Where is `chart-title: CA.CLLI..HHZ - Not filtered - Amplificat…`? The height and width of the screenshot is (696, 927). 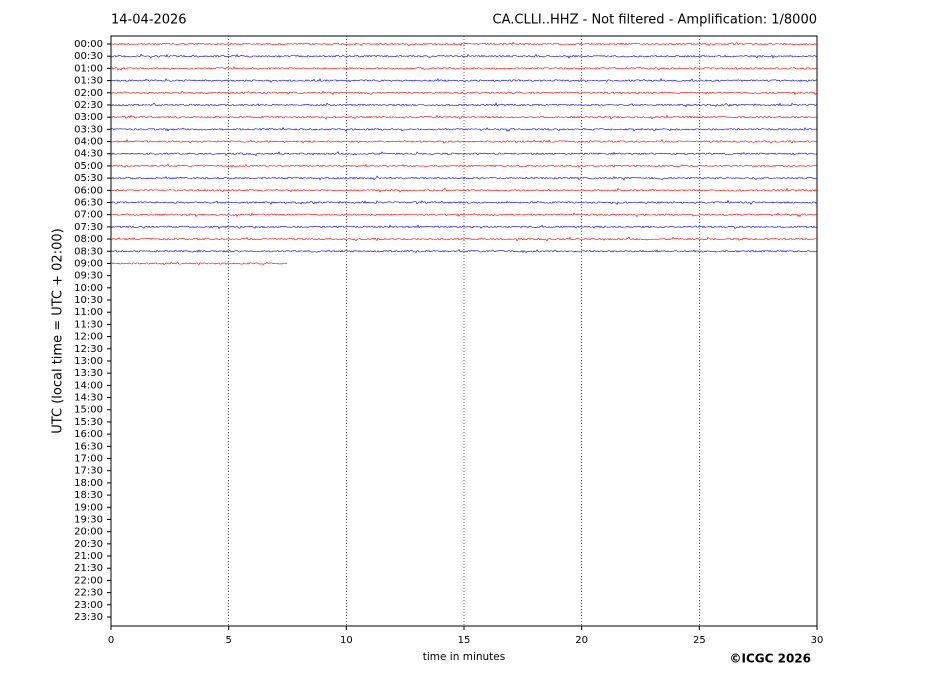
chart-title: CA.CLLI..HHZ - Not filtered - Amplificat… is located at coordinates (655, 20).